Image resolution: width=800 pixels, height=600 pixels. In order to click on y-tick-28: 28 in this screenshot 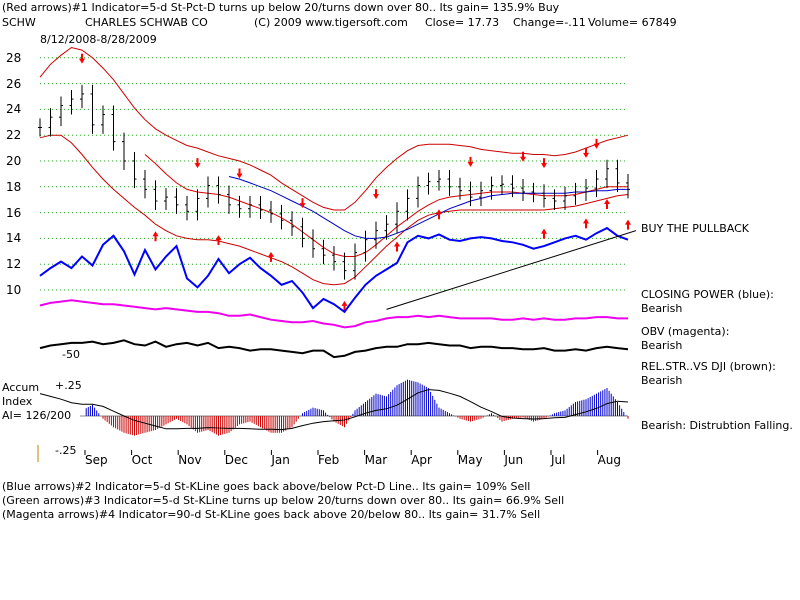, I will do `click(14, 57)`.